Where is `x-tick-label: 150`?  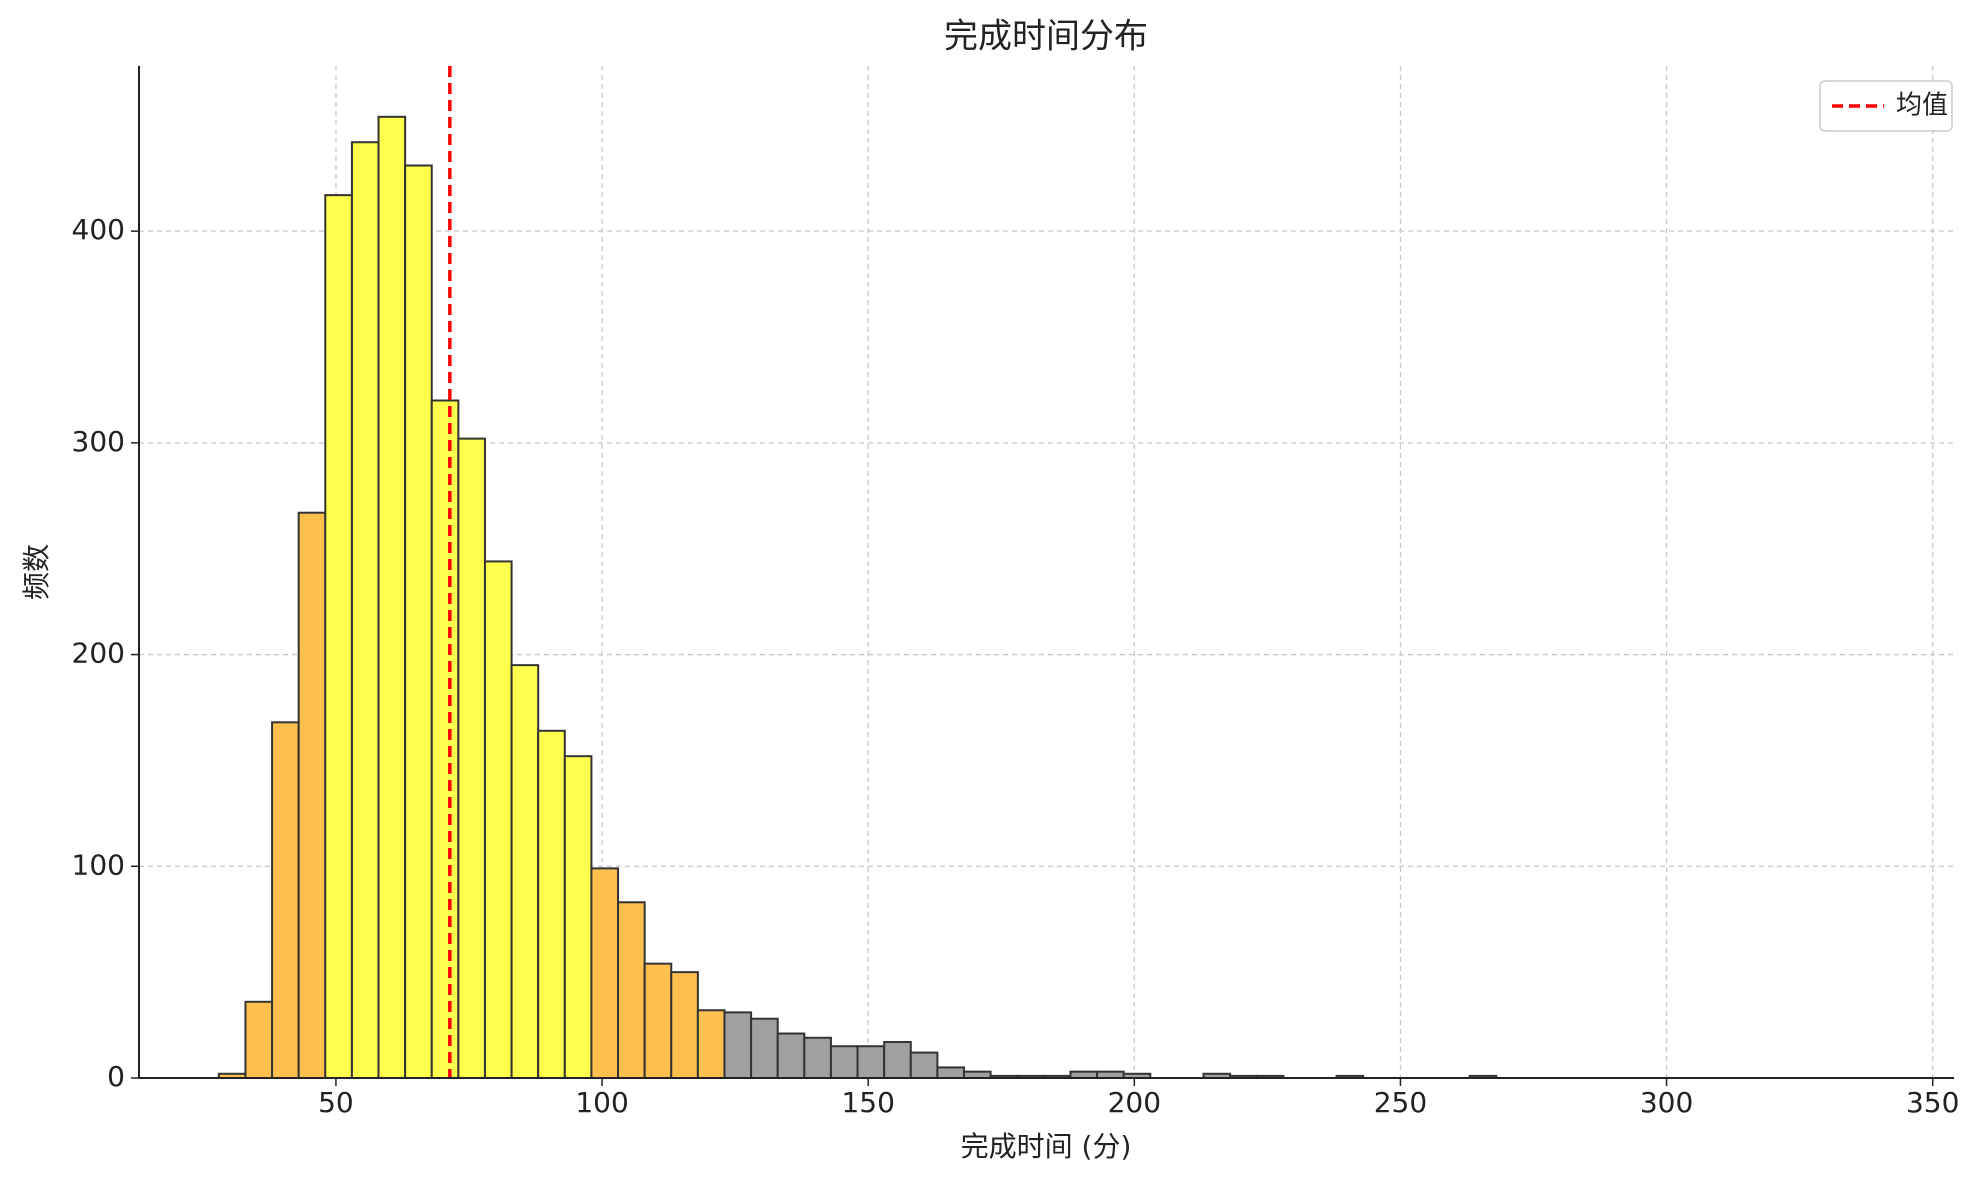 x-tick-label: 150 is located at coordinates (867, 1102).